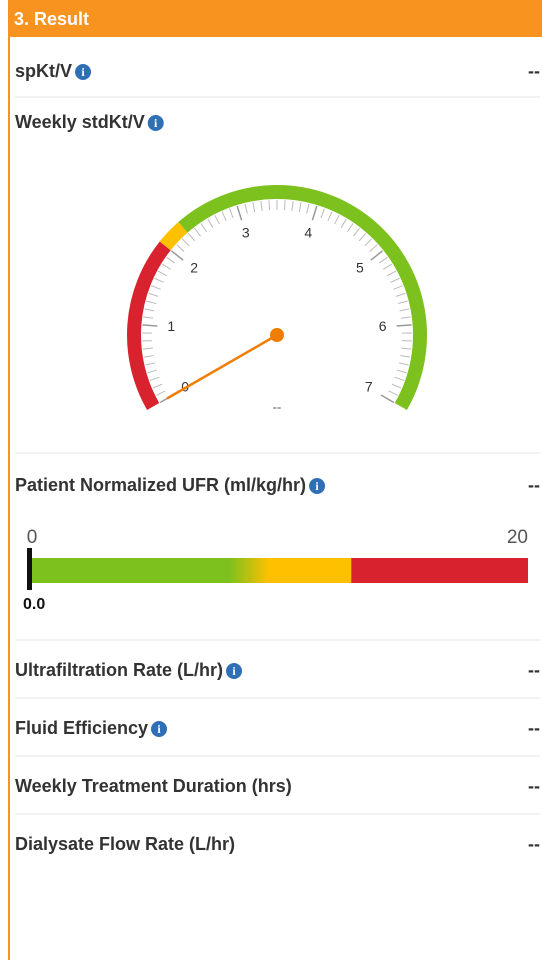  What do you see at coordinates (9, 480) in the screenshot?
I see `left-border` at bounding box center [9, 480].